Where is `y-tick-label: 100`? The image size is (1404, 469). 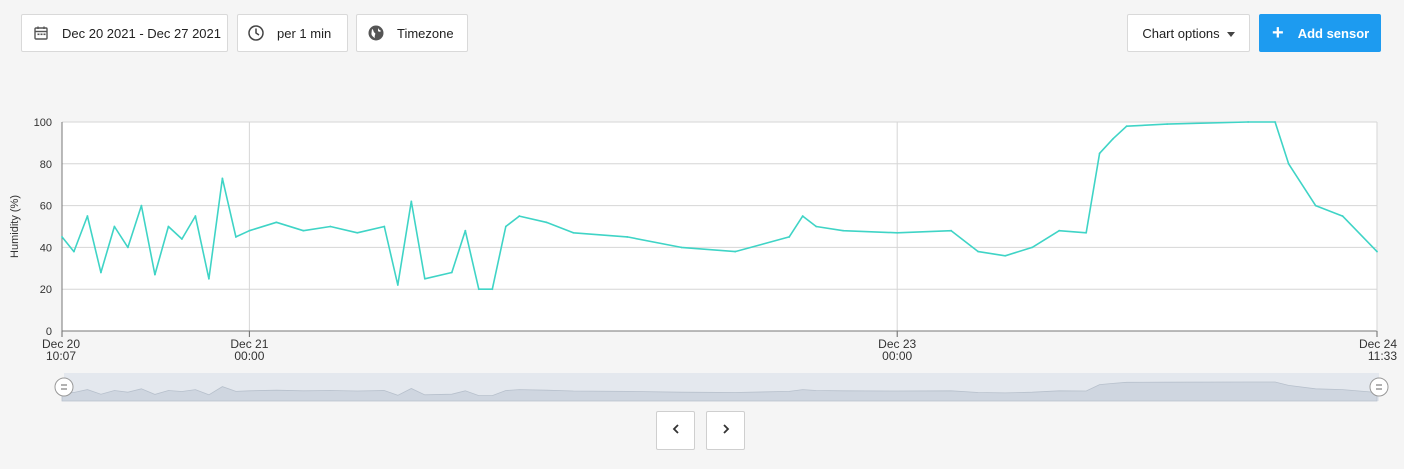
y-tick-label: 100 is located at coordinates (43, 123).